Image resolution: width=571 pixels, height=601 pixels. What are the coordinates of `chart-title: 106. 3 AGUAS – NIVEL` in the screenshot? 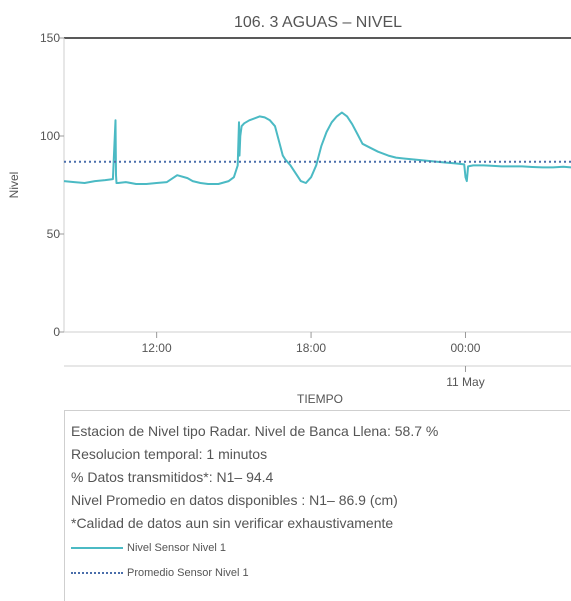 It's located at (318, 22).